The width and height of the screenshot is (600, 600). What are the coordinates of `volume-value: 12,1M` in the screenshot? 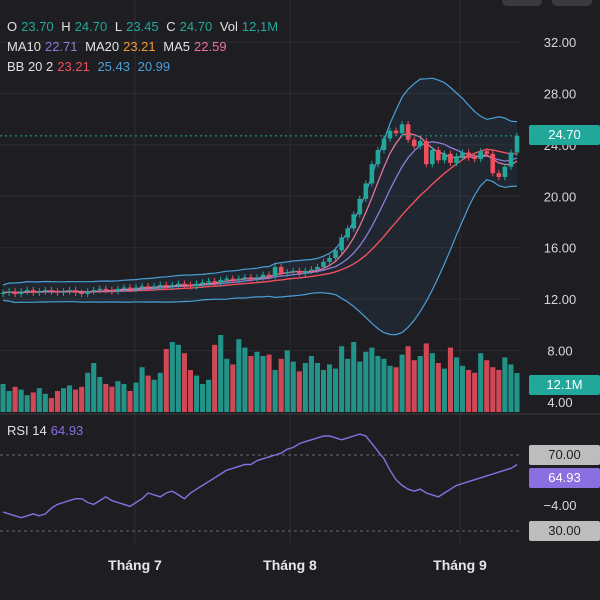 It's located at (260, 26).